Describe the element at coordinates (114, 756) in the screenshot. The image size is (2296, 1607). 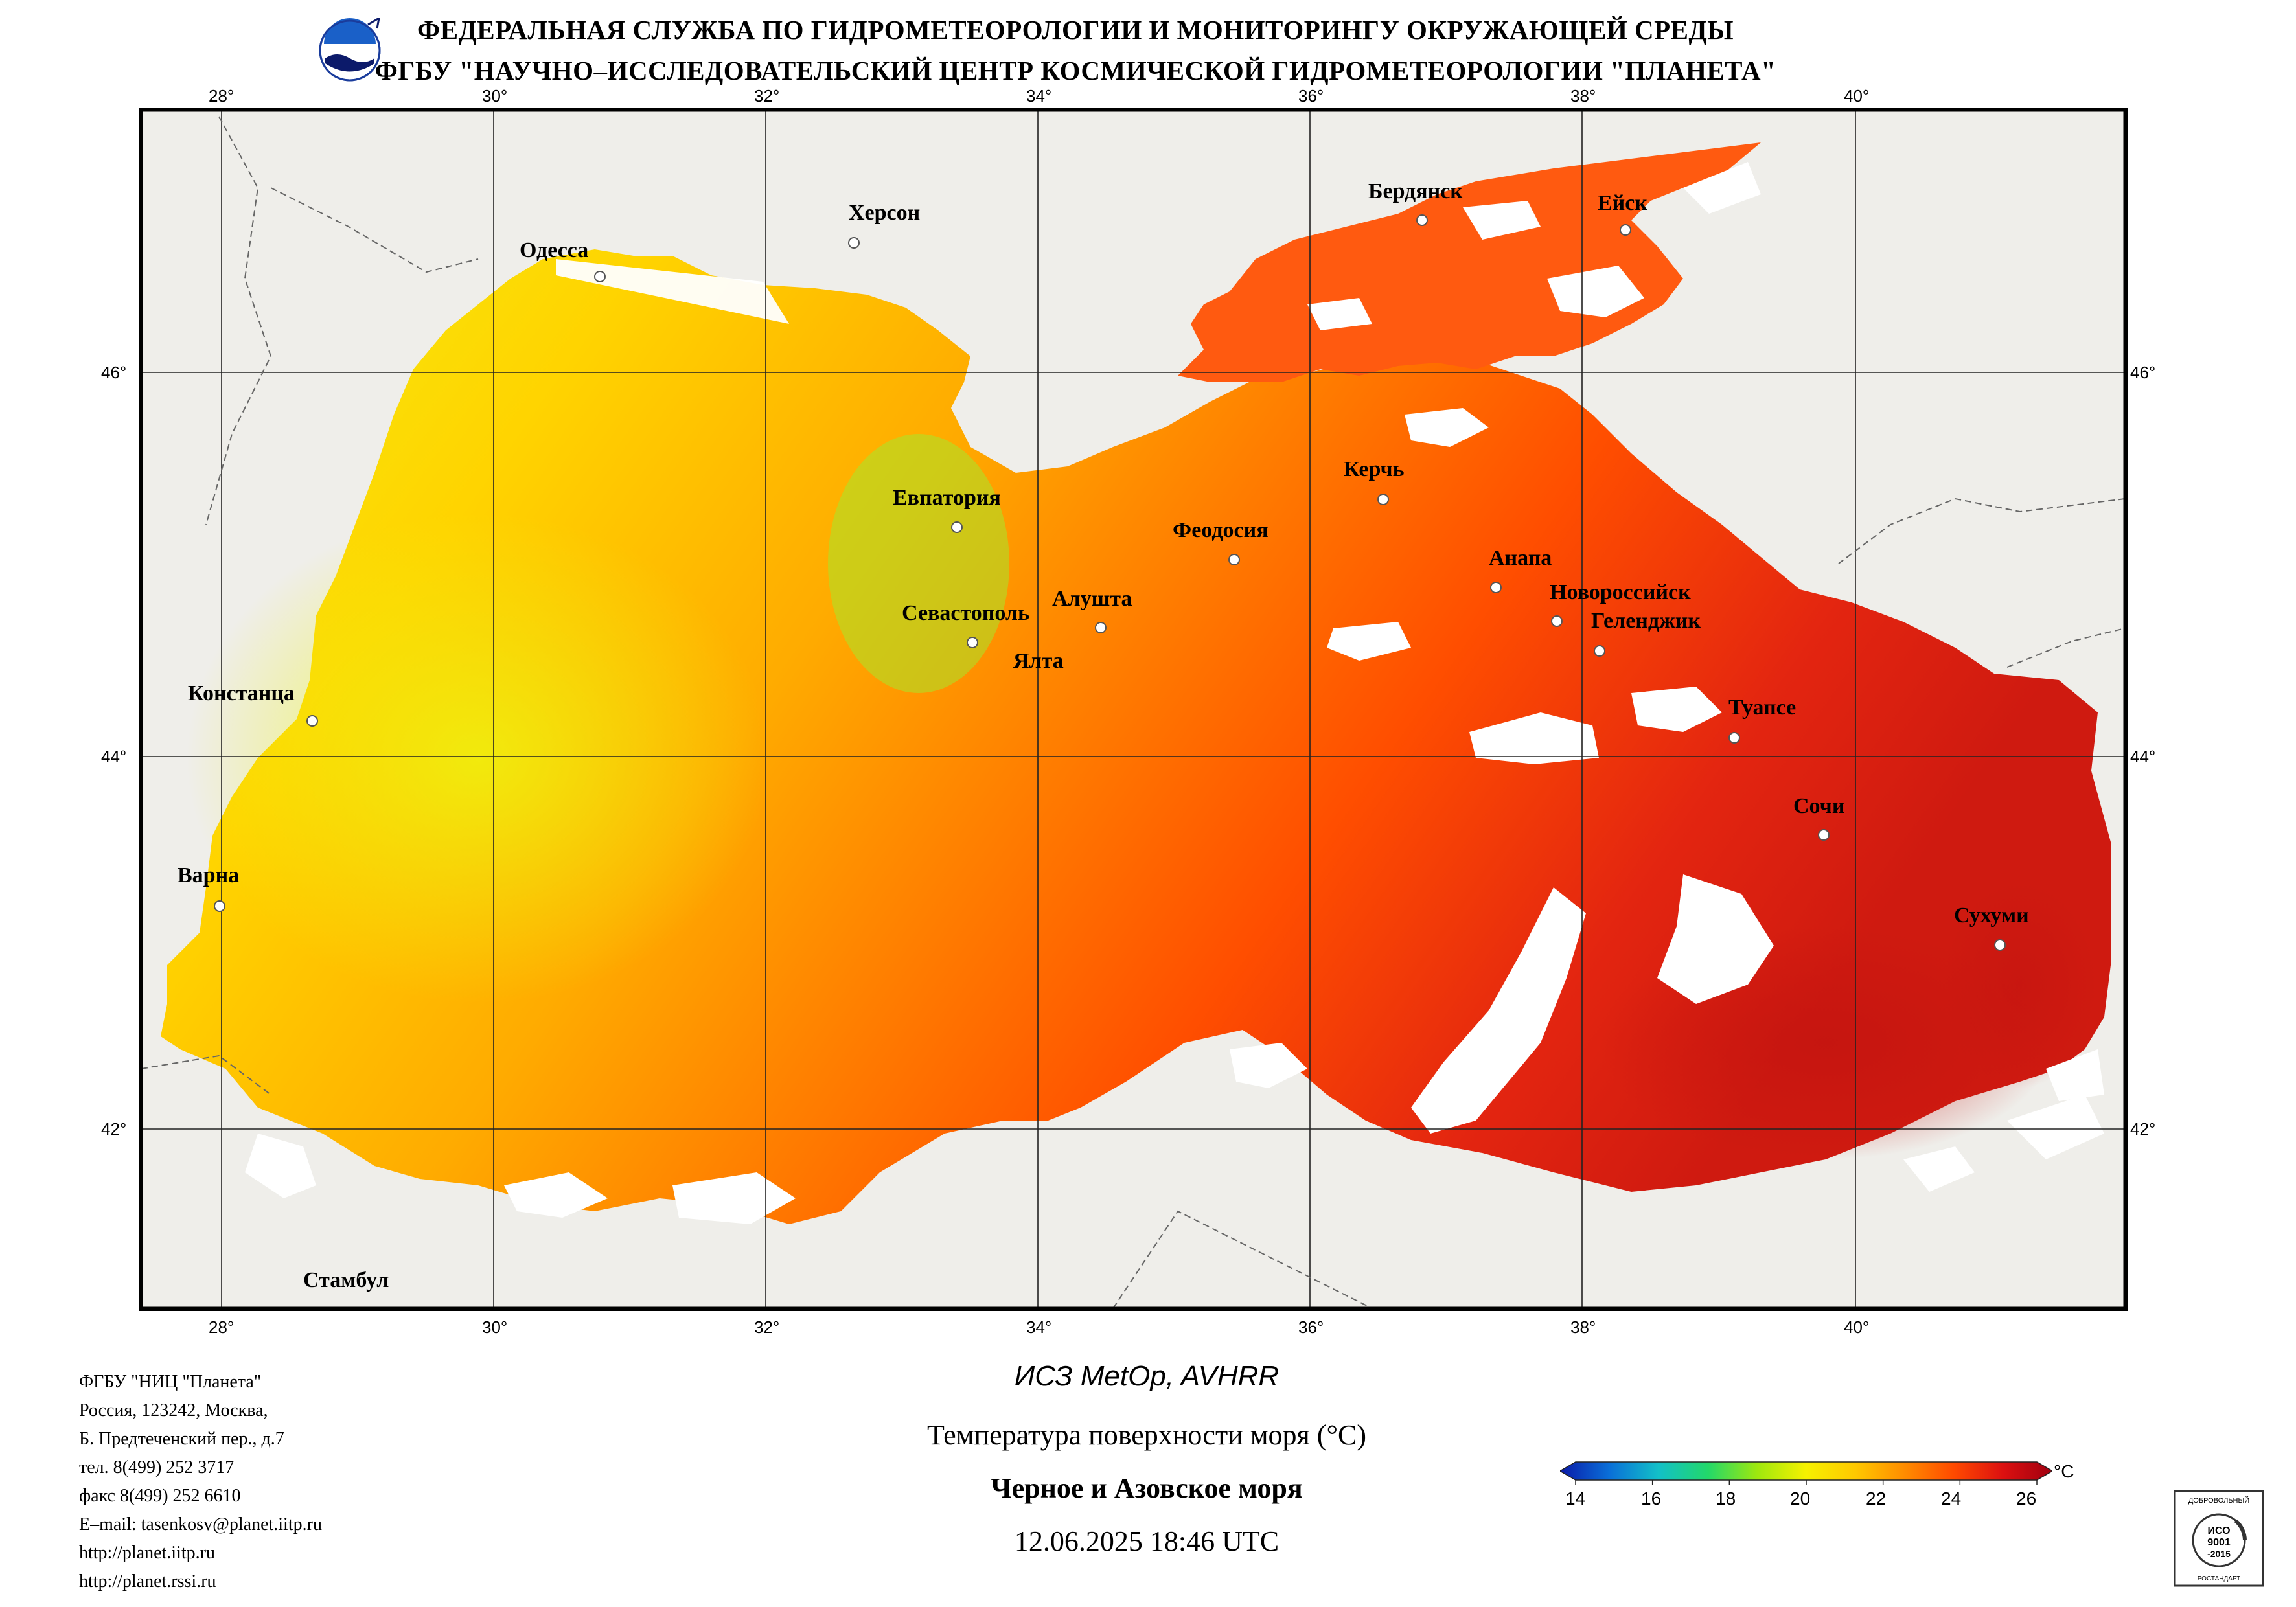
I see `lat-tick-left: 44°` at that location.